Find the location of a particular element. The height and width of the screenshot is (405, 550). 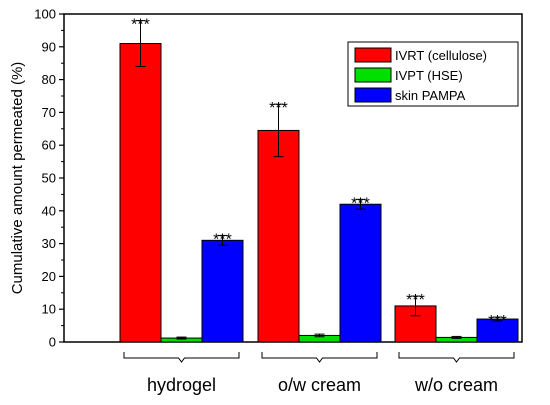

category-label: hydrogel is located at coordinates (181, 385).